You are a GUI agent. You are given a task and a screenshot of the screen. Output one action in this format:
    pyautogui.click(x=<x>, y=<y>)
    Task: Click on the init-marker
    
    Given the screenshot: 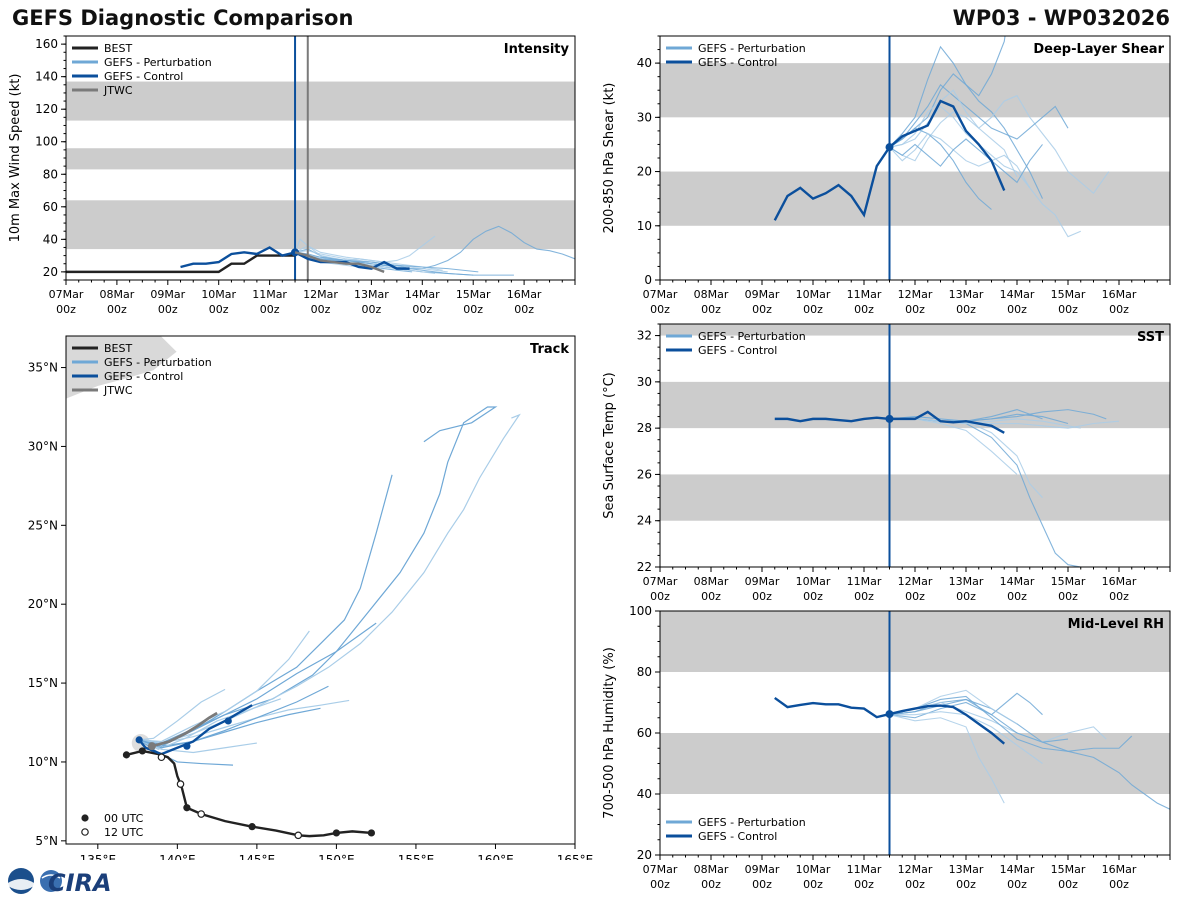 What is the action you would take?
    pyautogui.click(x=889, y=147)
    